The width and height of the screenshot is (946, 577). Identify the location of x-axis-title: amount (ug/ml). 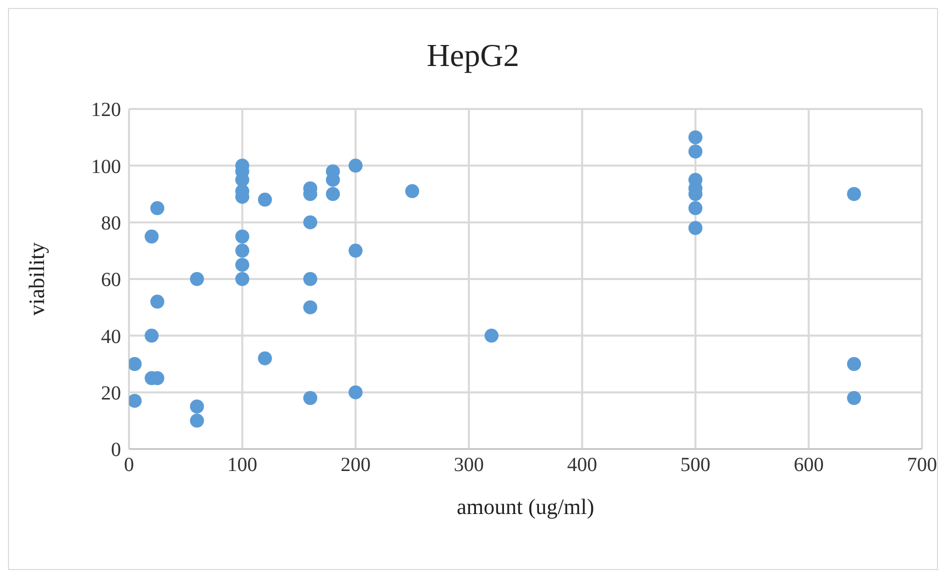
(525, 506).